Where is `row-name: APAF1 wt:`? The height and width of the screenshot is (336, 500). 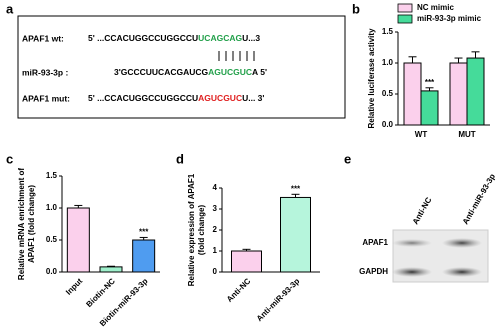
row-name: APAF1 wt: is located at coordinates (43, 38).